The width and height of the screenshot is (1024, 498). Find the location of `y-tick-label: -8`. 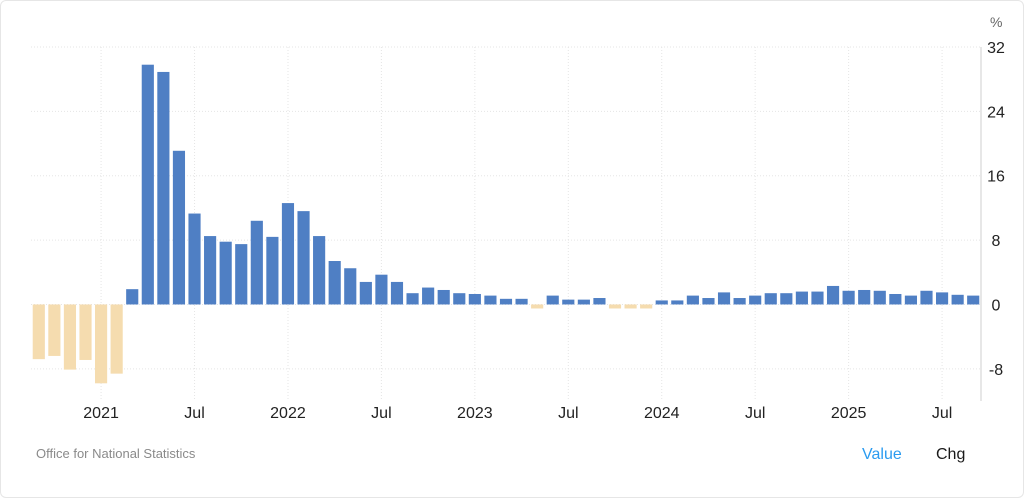

y-tick-label: -8 is located at coordinates (996, 370).